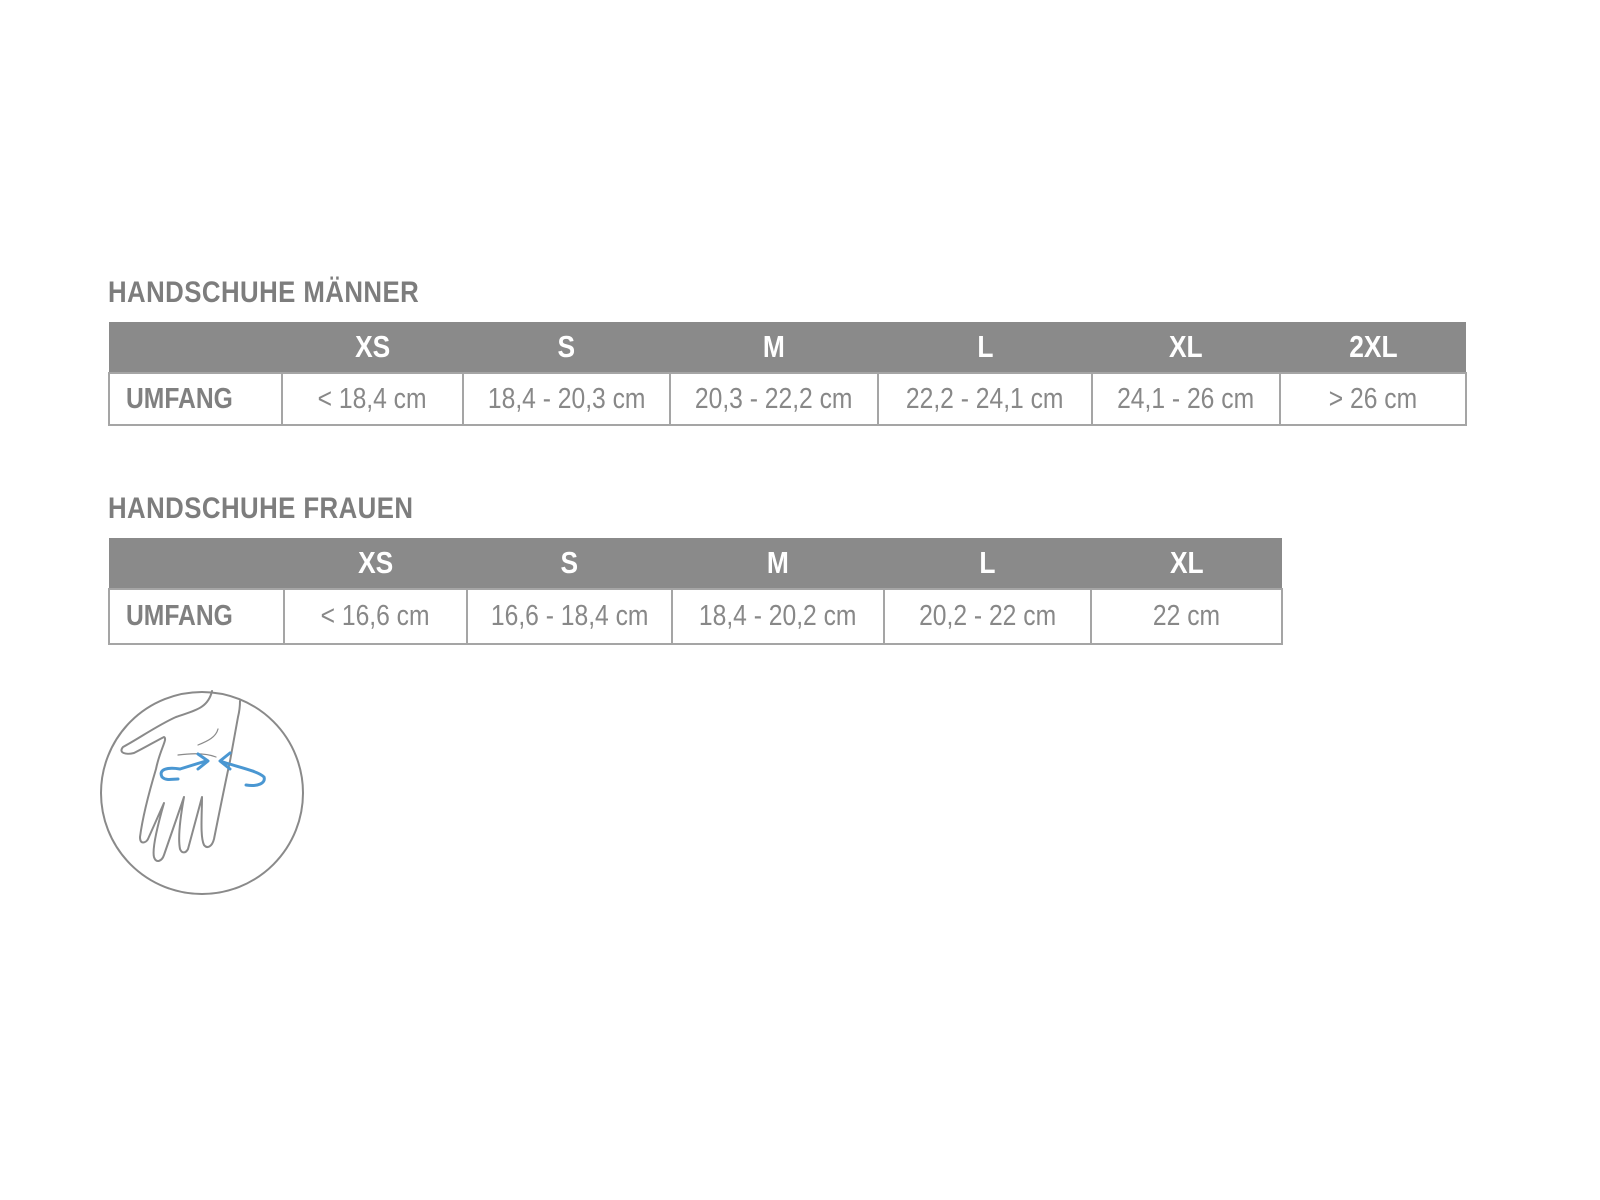 The image size is (1600, 1200). Describe the element at coordinates (202, 792) in the screenshot. I see `hand-wrist-measure-icon` at that location.